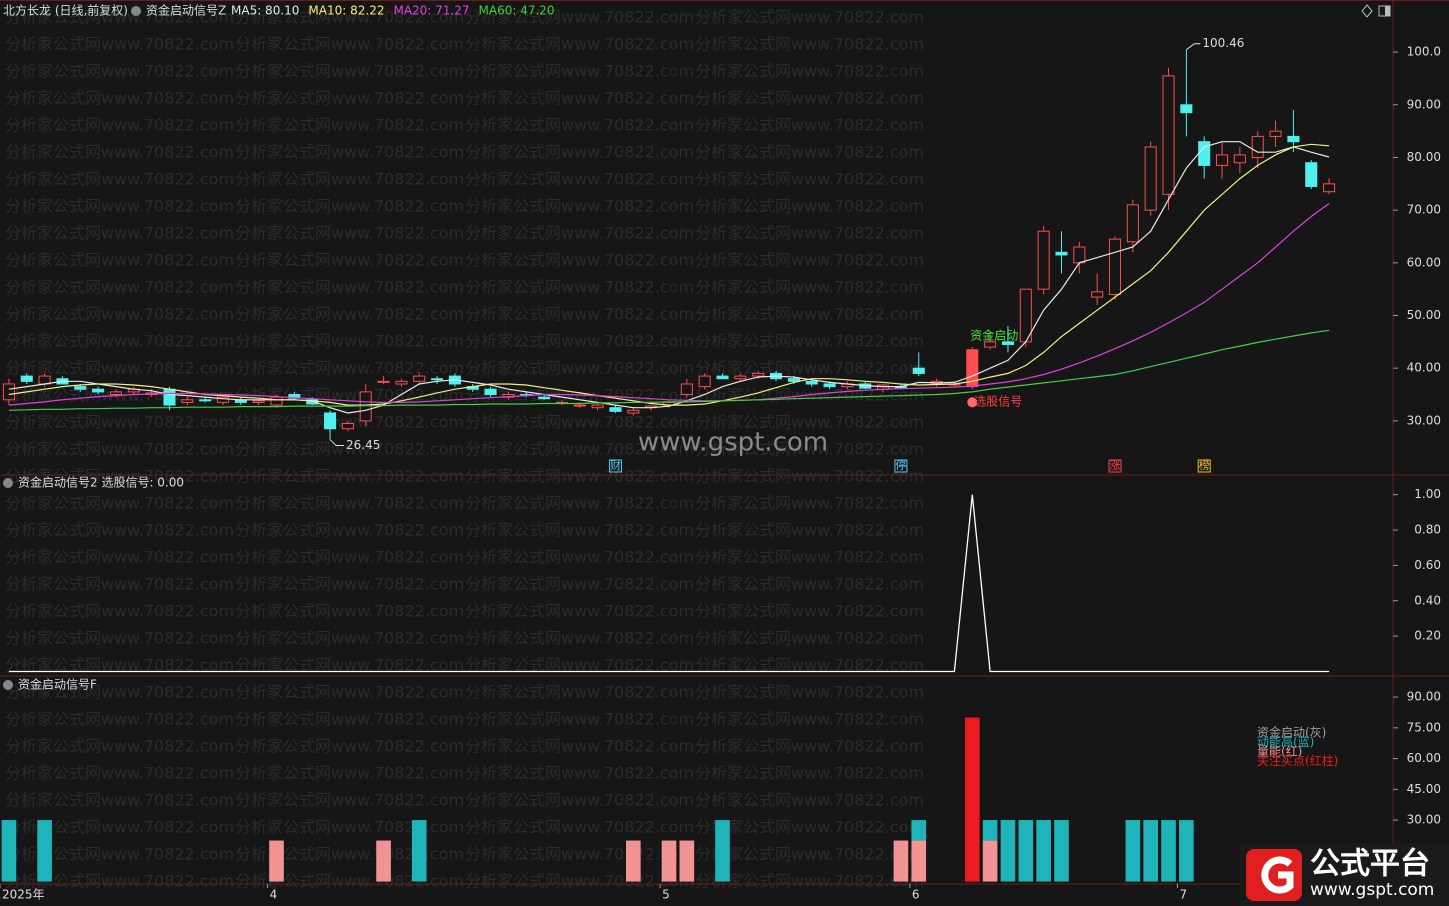 This screenshot has width=1449, height=906. I want to click on legend-entry: 关注买点(红柱), so click(1297, 760).